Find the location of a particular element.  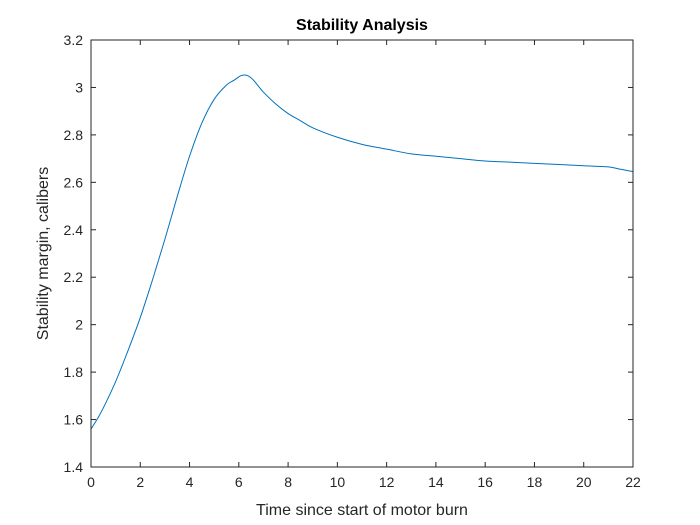

y-tick-label: 2 is located at coordinates (79, 325).